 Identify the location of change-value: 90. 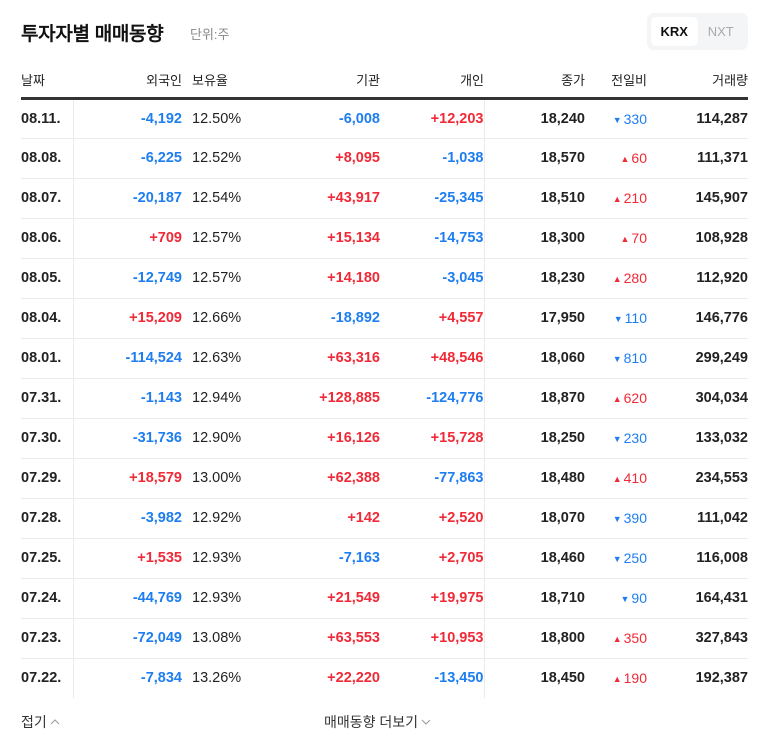
(639, 598).